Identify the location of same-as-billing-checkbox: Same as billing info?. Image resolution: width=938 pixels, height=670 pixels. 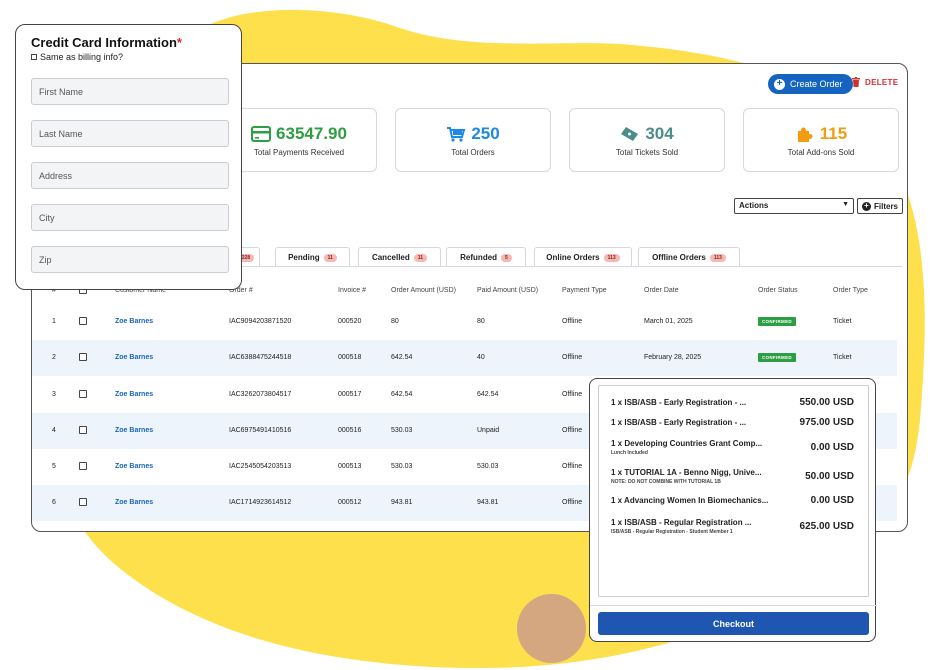
(128, 57).